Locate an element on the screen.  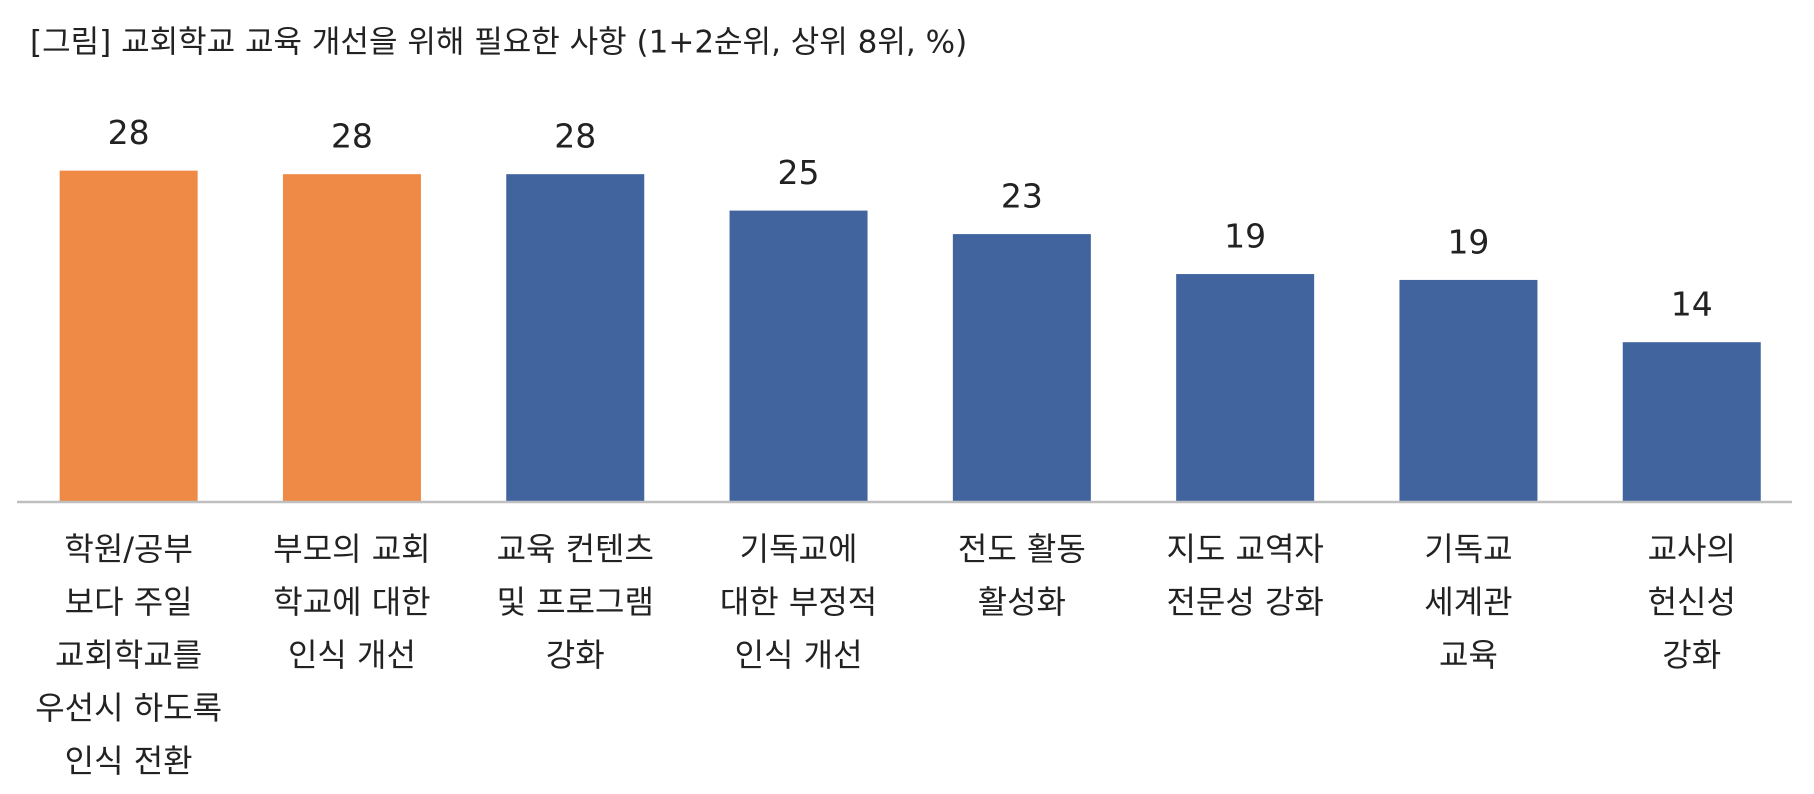
value-label: 25 is located at coordinates (799, 172).